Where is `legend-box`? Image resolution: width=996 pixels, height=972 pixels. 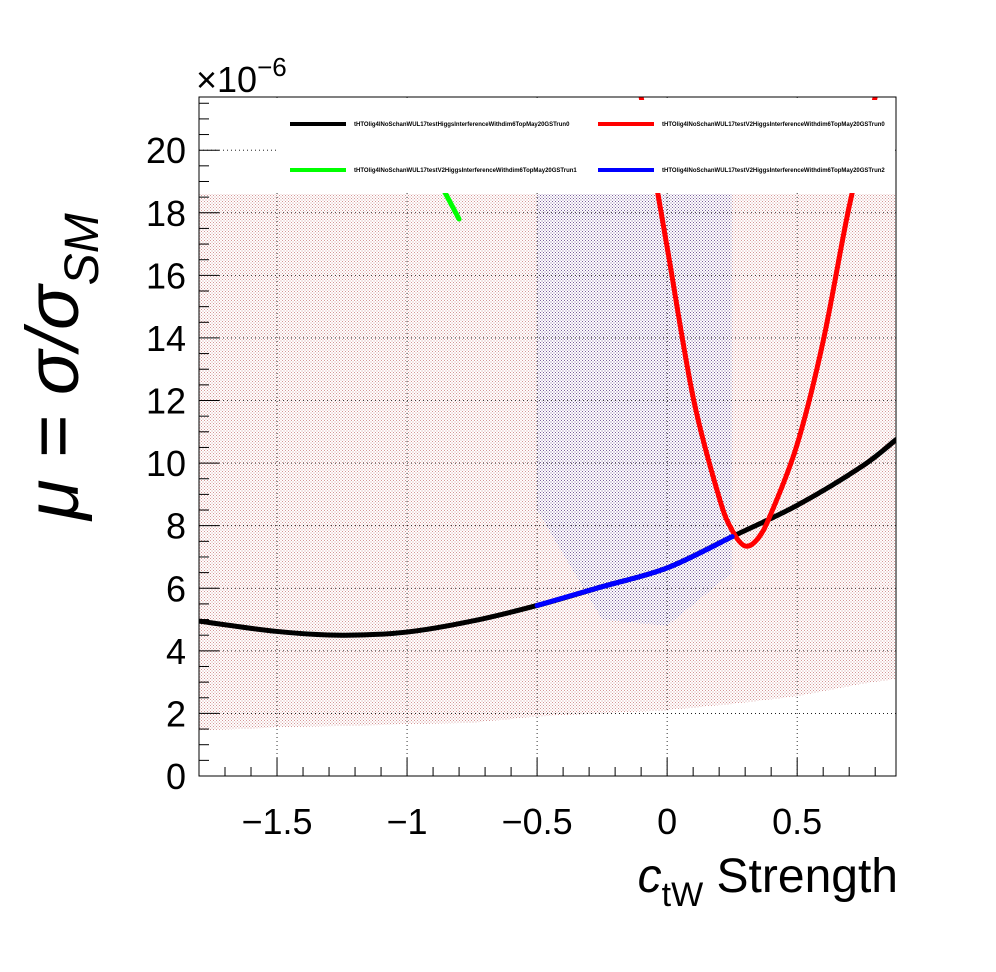 legend-box is located at coordinates (585, 146).